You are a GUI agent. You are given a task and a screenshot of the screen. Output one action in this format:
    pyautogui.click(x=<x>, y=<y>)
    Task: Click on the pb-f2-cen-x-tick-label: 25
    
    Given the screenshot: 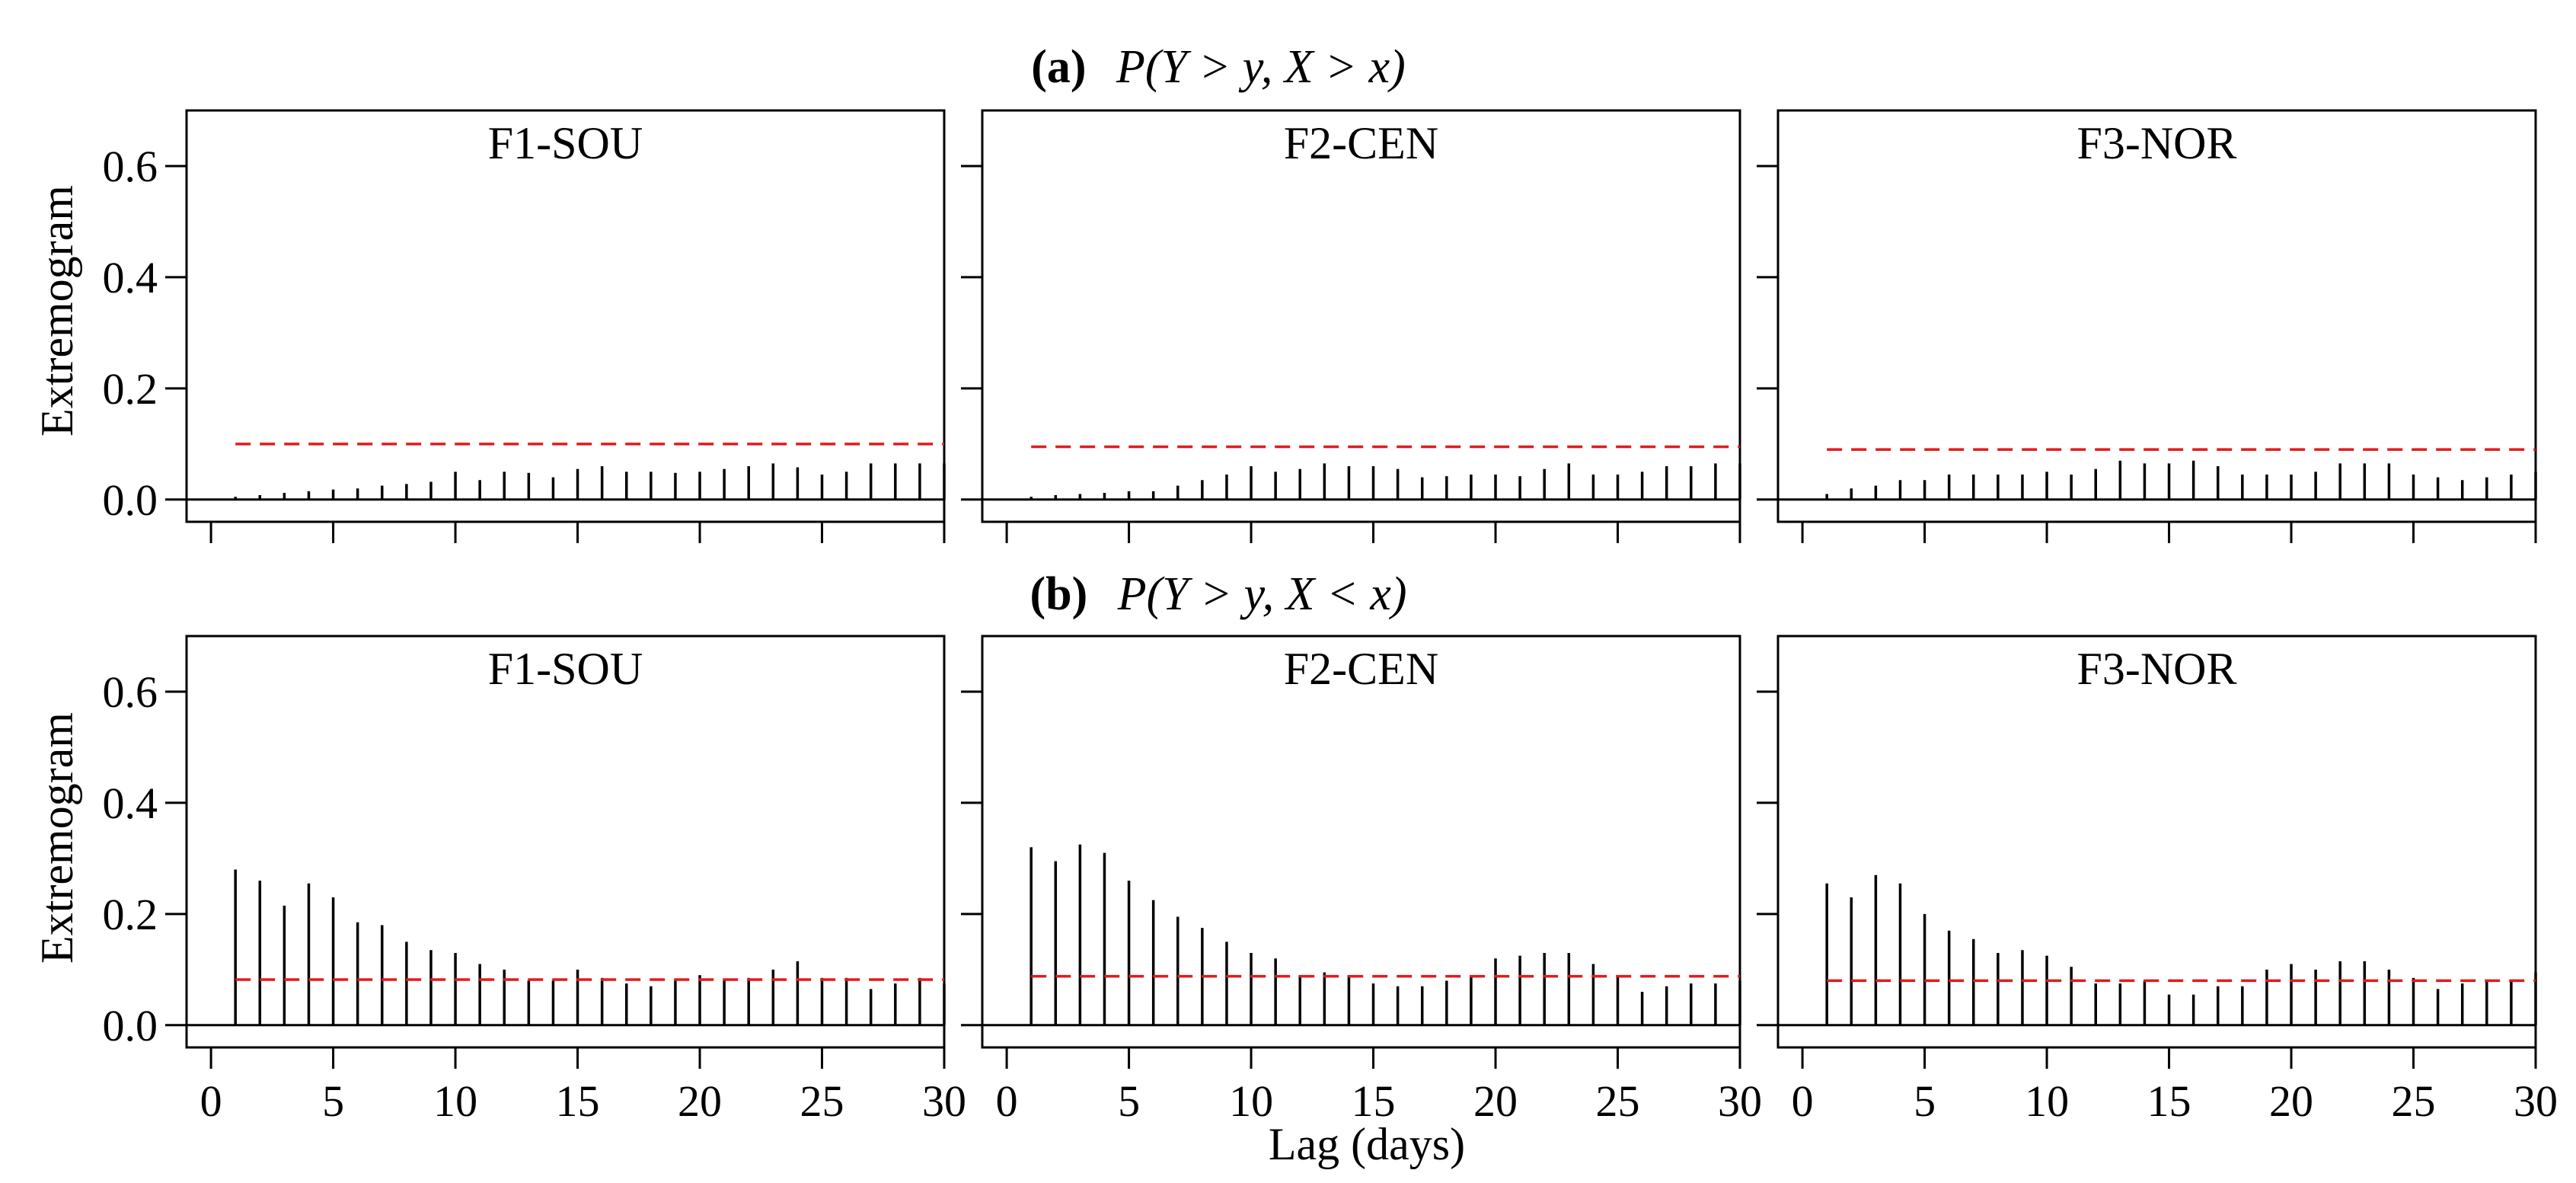 What is the action you would take?
    pyautogui.click(x=1618, y=1101)
    